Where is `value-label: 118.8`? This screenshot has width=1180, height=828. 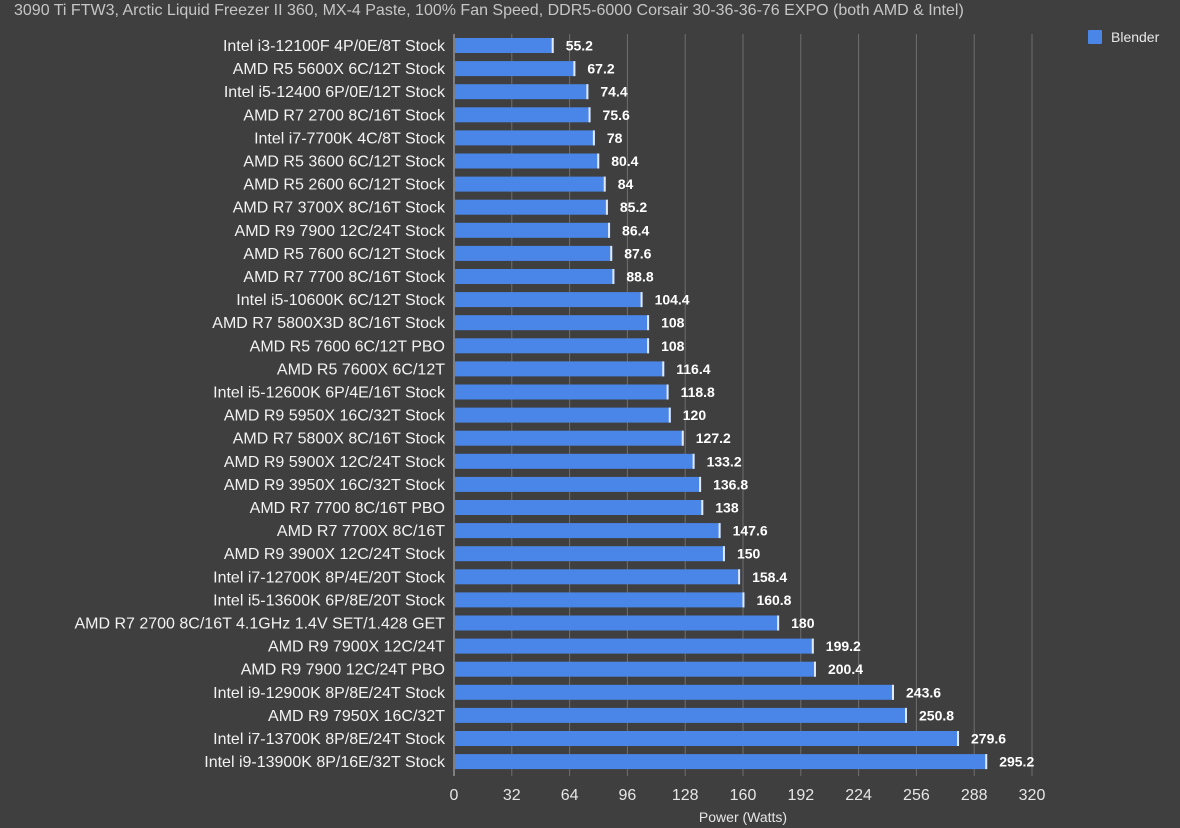 value-label: 118.8 is located at coordinates (698, 392).